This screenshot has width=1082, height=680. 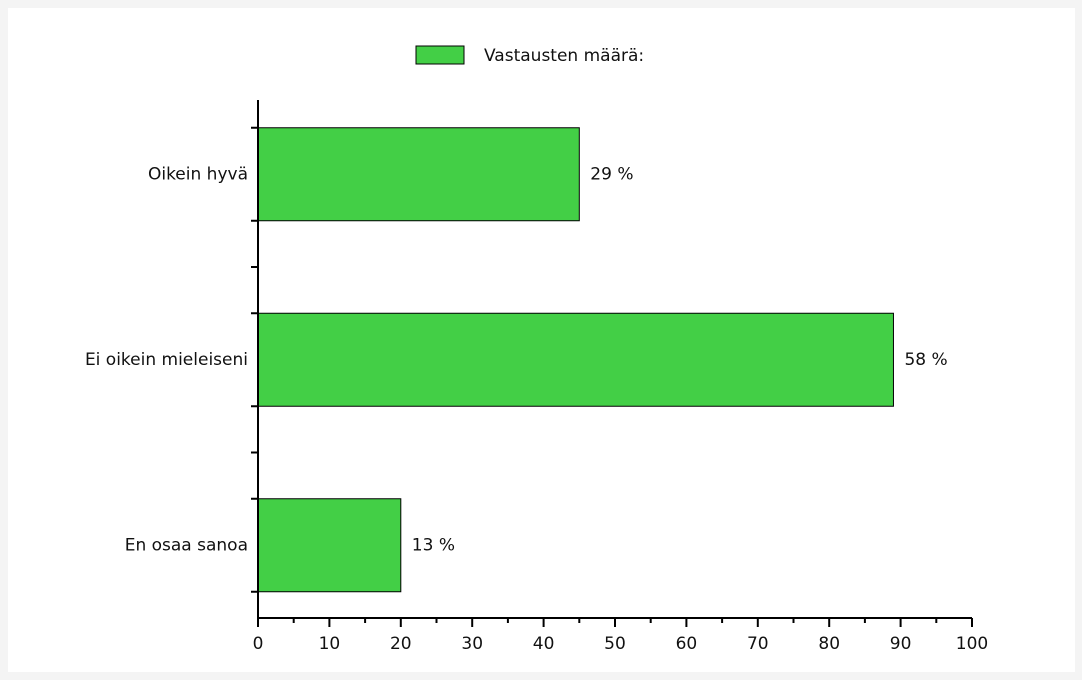 I want to click on legend-swatch, so click(x=440, y=55).